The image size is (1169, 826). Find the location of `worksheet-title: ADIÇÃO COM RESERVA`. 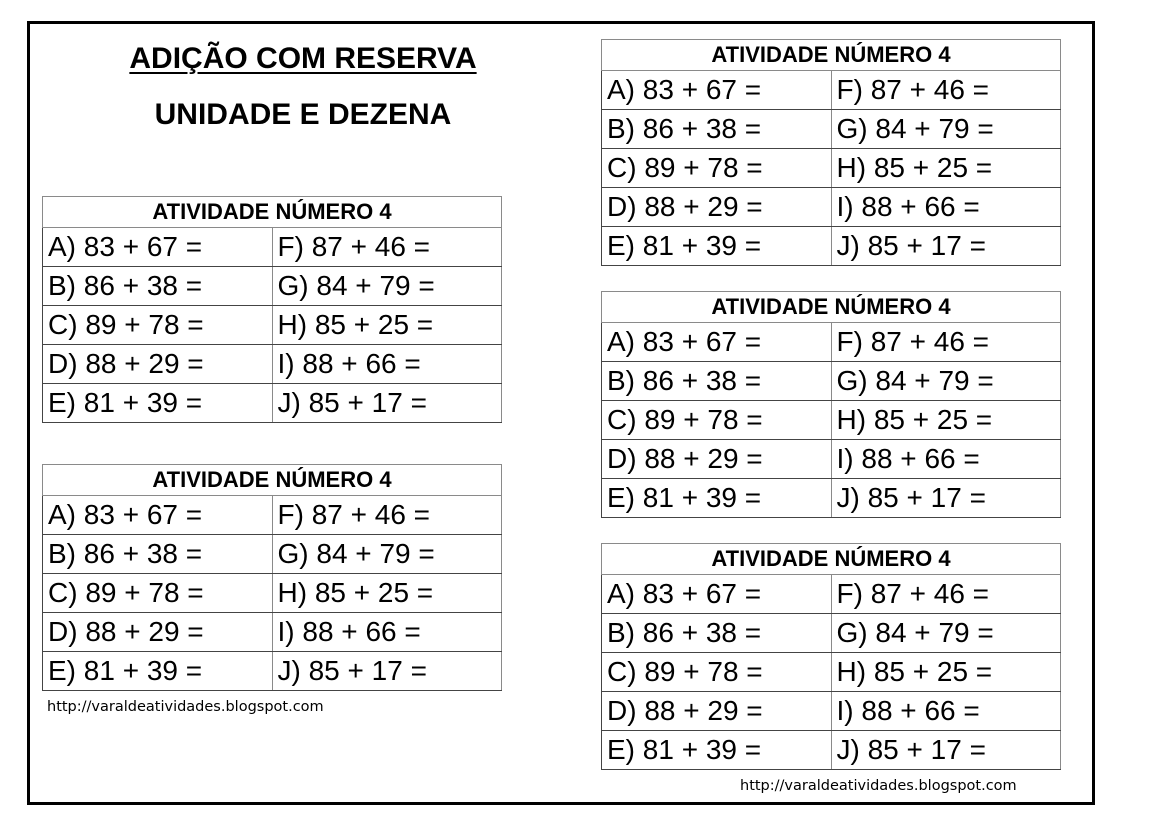

worksheet-title: ADIÇÃO COM RESERVA is located at coordinates (303, 58).